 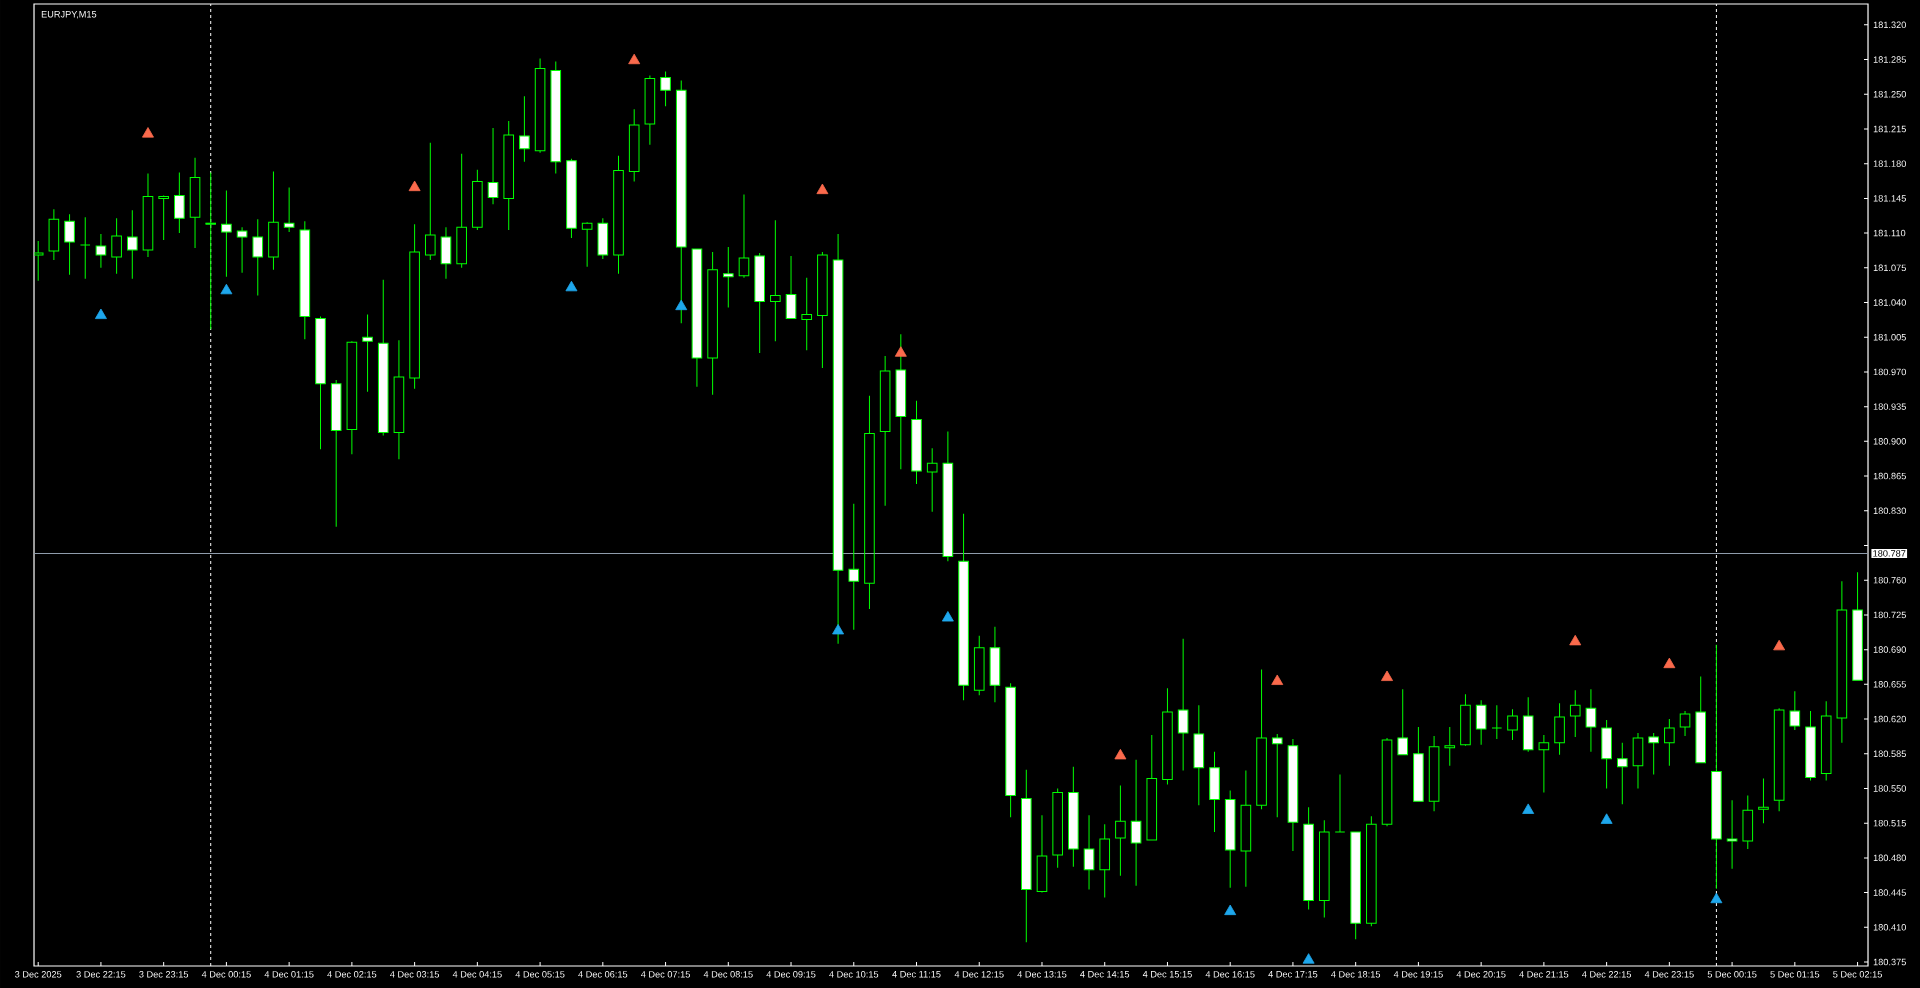 I want to click on text: EURJPY,M15, so click(x=69, y=15).